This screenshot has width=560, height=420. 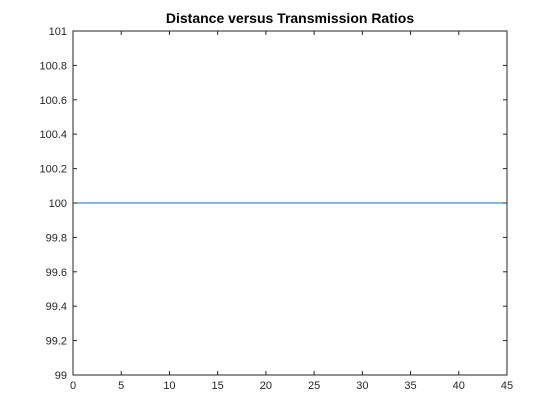 I want to click on y-tick-label: 100.6, so click(x=53, y=101).